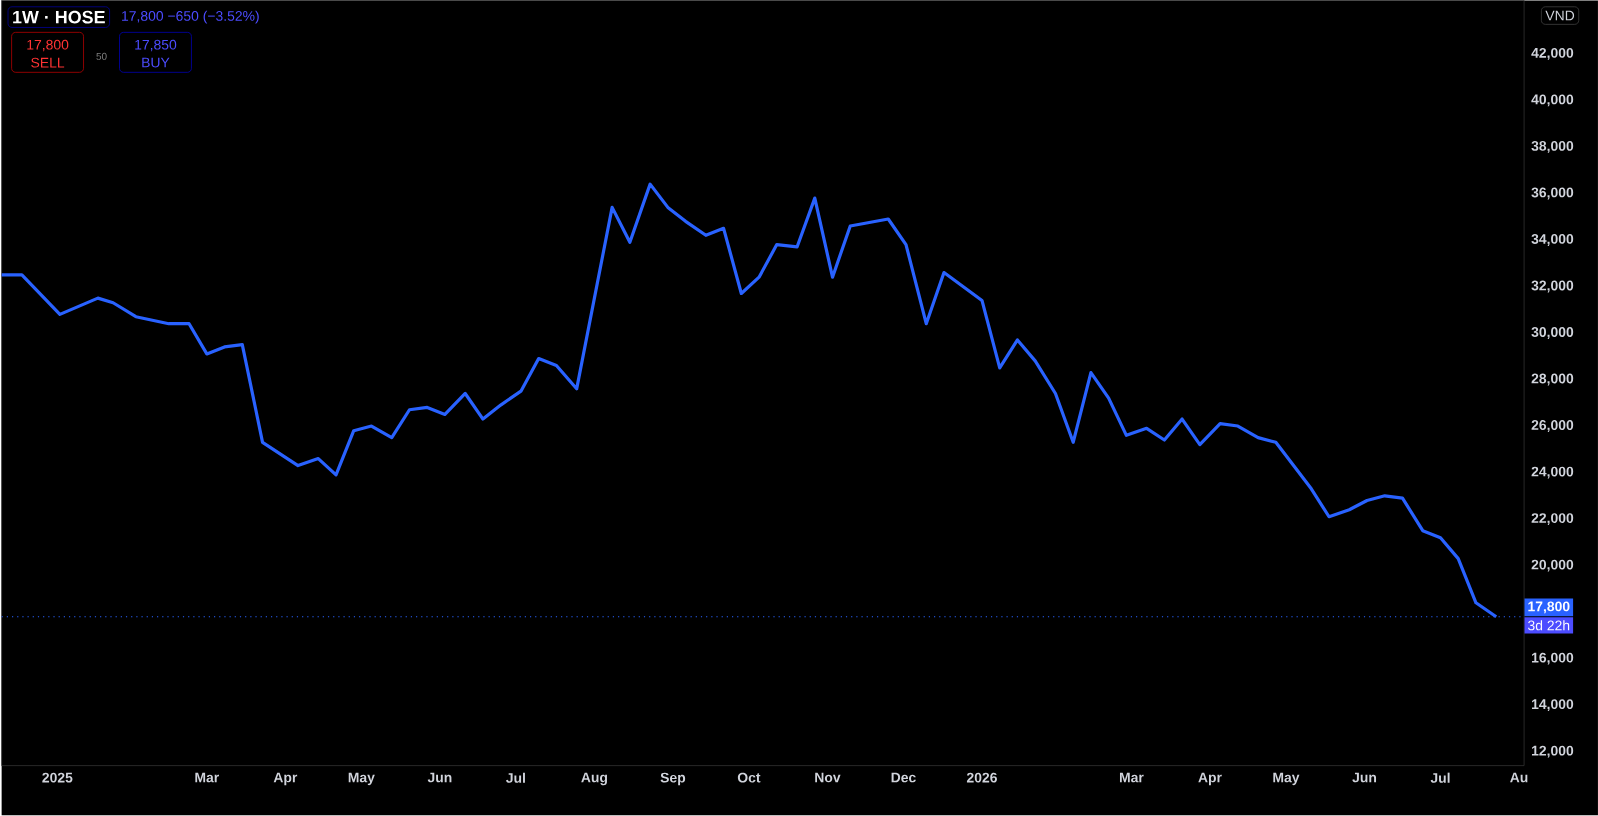  I want to click on chart-title: 1W · HOSE, so click(59, 17).